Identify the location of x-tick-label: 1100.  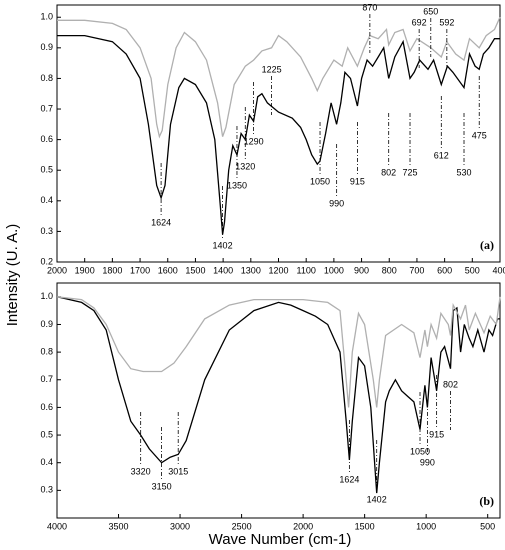
(306, 270).